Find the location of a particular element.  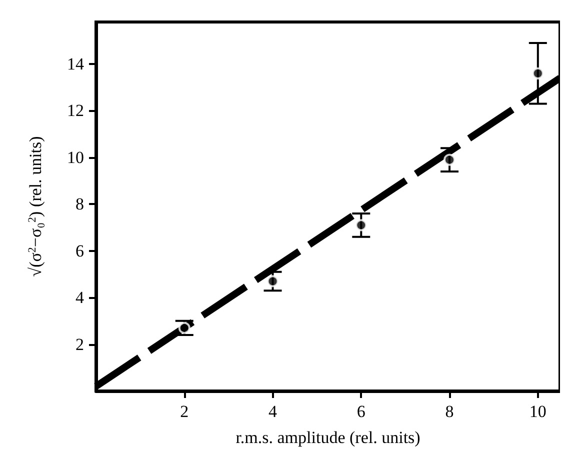

y-axis-title: √(σ2−σ₀2) (rel. units) is located at coordinates (35, 206).